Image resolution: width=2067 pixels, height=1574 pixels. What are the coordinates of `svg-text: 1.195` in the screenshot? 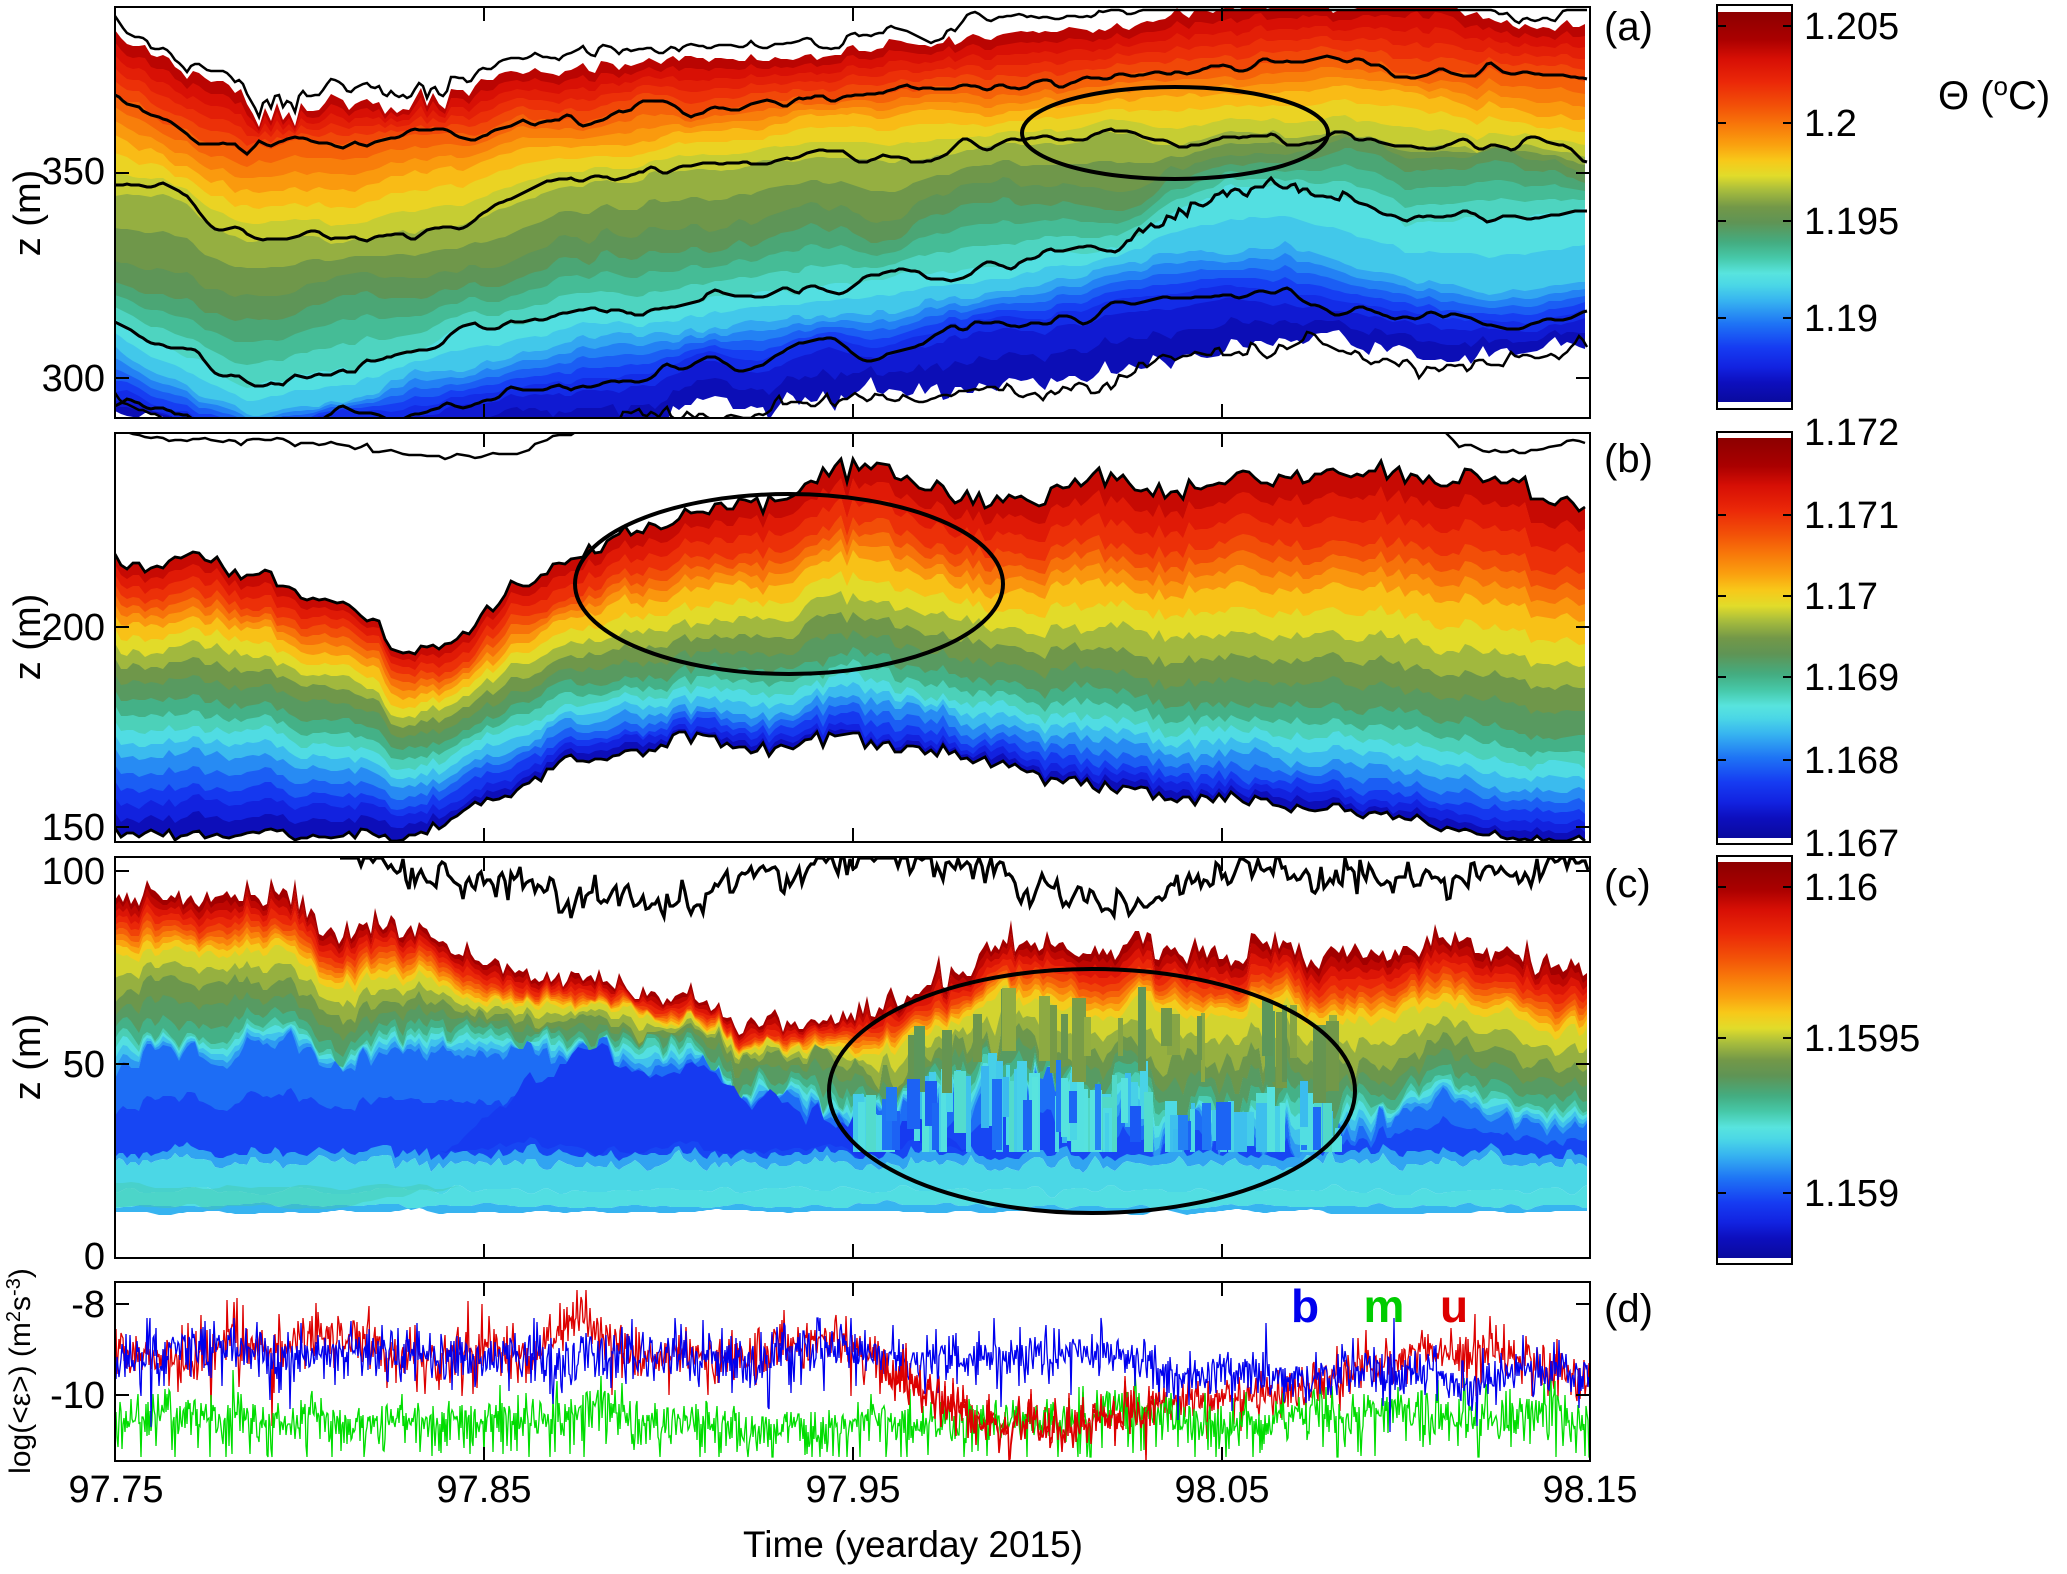 It's located at (1851, 222).